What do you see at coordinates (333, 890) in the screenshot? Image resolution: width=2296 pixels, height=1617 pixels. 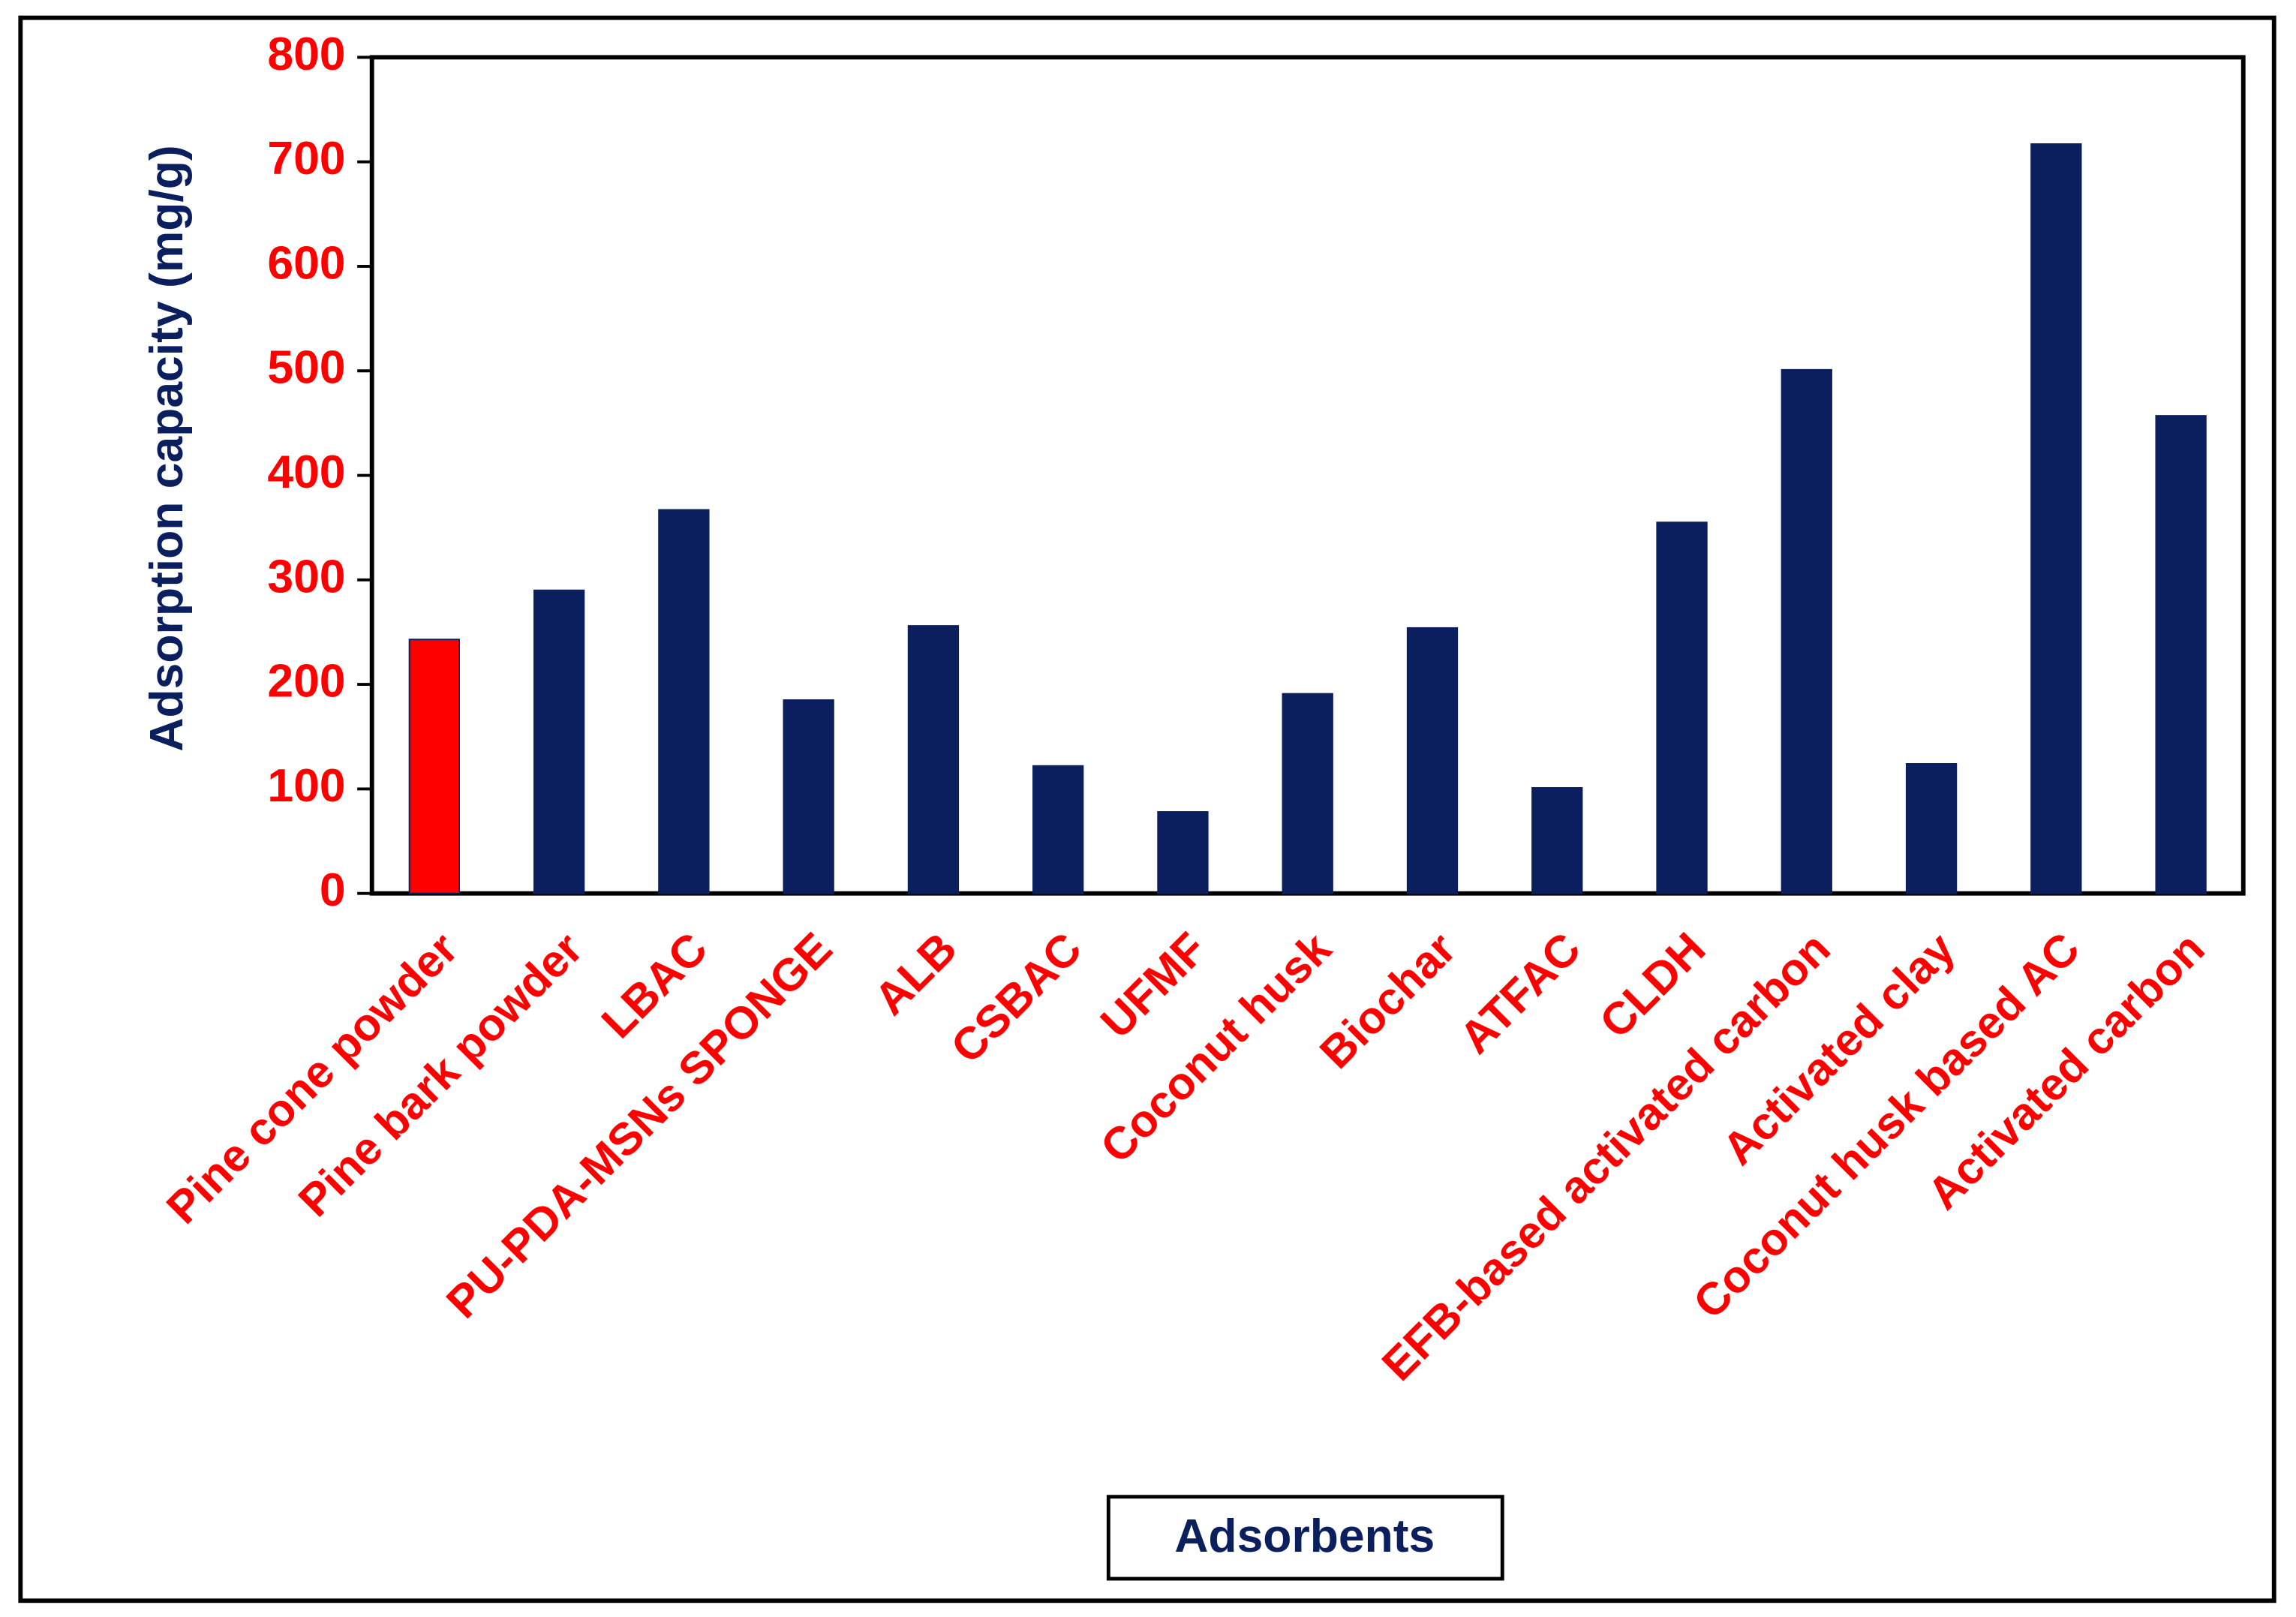 I see `y-tick-label: 0` at bounding box center [333, 890].